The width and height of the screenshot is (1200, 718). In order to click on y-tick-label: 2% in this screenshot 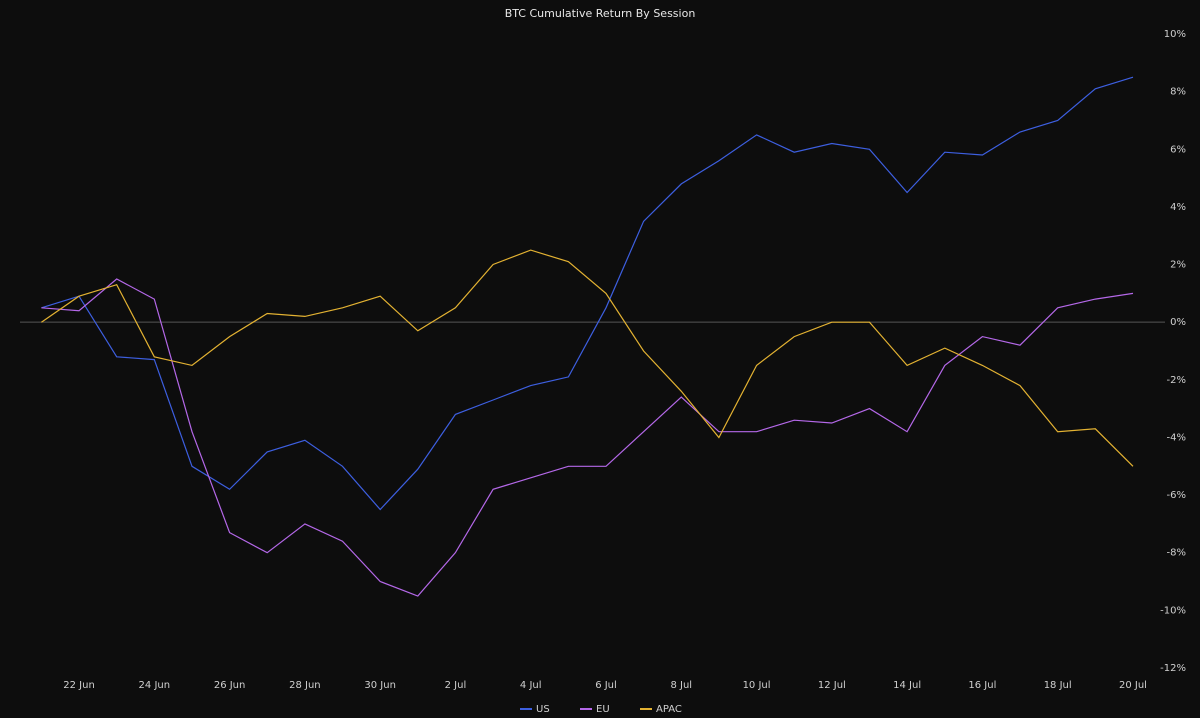, I will do `click(1178, 265)`.